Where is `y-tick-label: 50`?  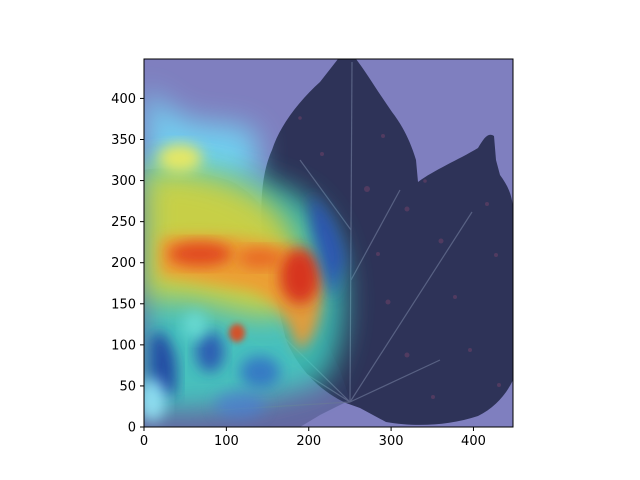 y-tick-label: 50 is located at coordinates (127, 386).